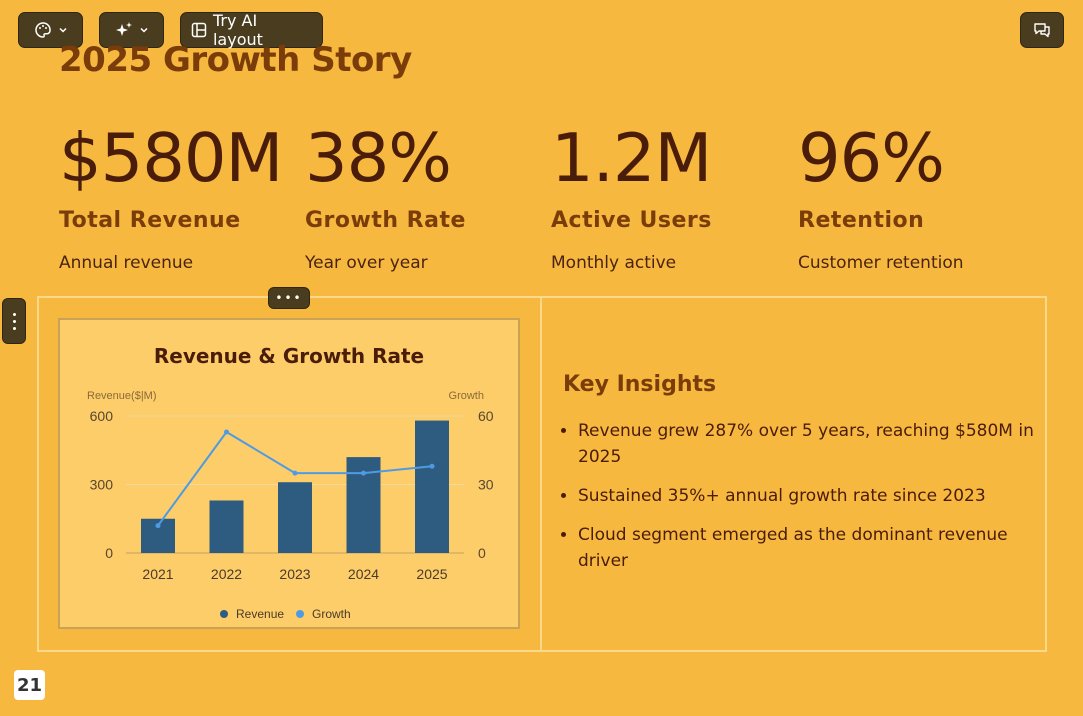 The image size is (1083, 716). I want to click on stat-value: $580M, so click(171, 158).